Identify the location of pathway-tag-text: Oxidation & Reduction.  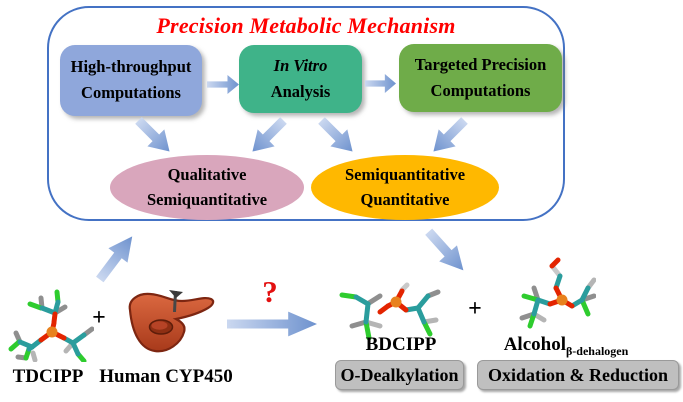
(578, 374).